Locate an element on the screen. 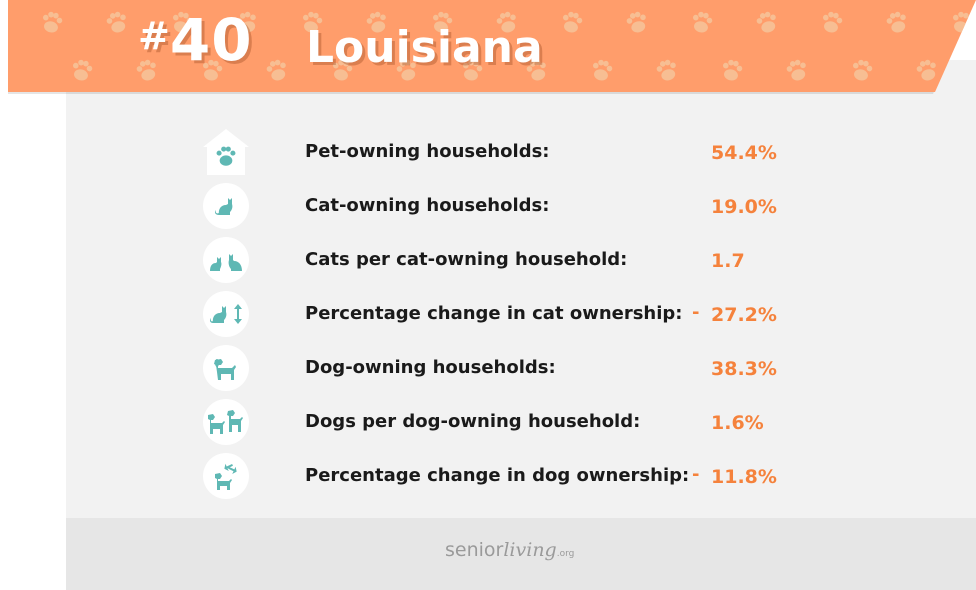  hash-symbol: # is located at coordinates (154, 36).